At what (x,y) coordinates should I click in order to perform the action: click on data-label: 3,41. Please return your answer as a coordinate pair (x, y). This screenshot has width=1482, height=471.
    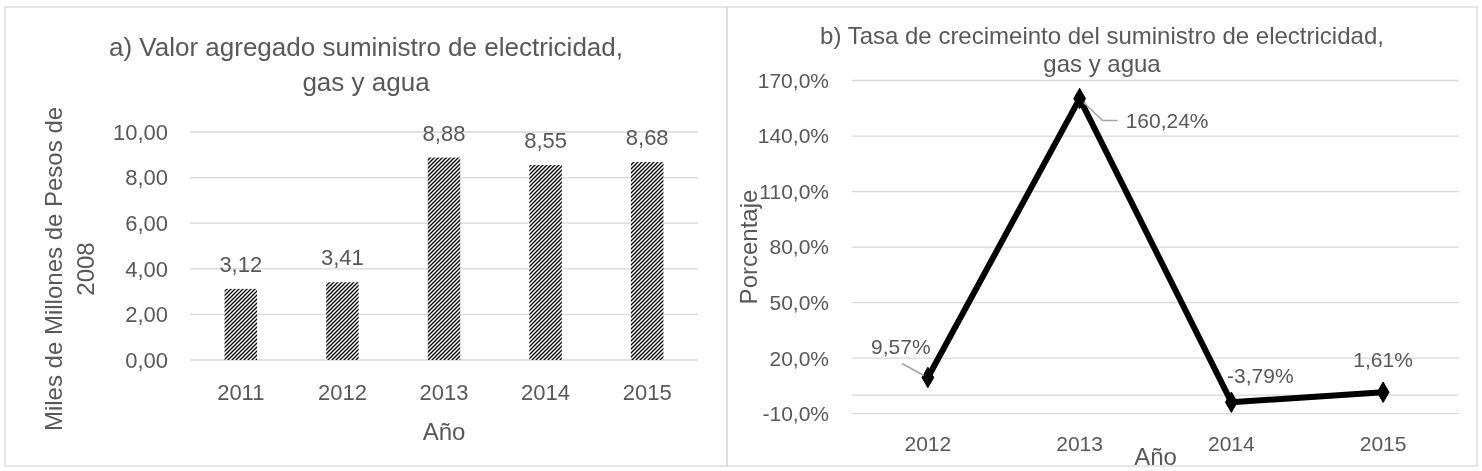
    Looking at the image, I should click on (342, 258).